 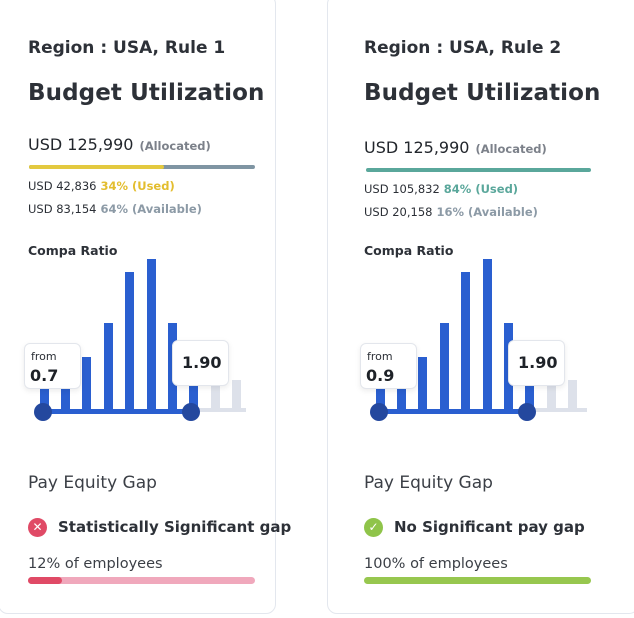 What do you see at coordinates (141, 580) in the screenshot?
I see `employees-track` at bounding box center [141, 580].